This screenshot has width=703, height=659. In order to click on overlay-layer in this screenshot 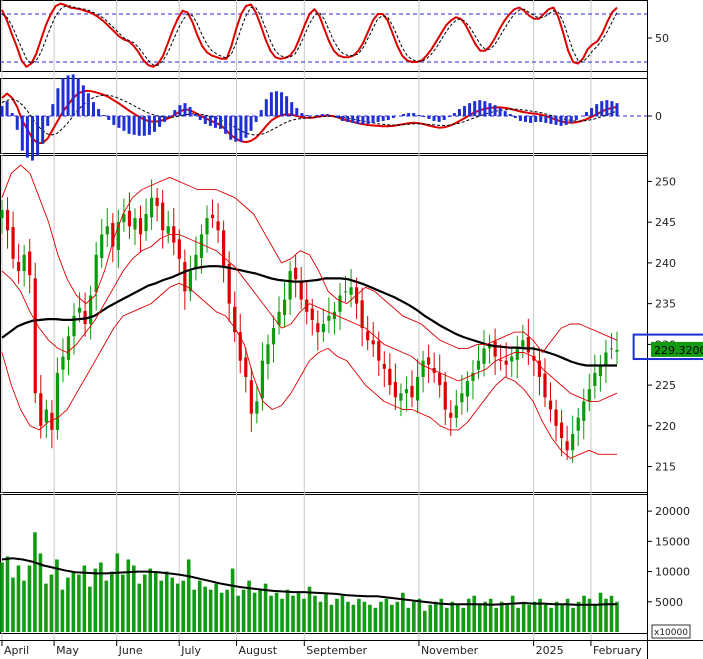, I will do `click(667, 347)`.